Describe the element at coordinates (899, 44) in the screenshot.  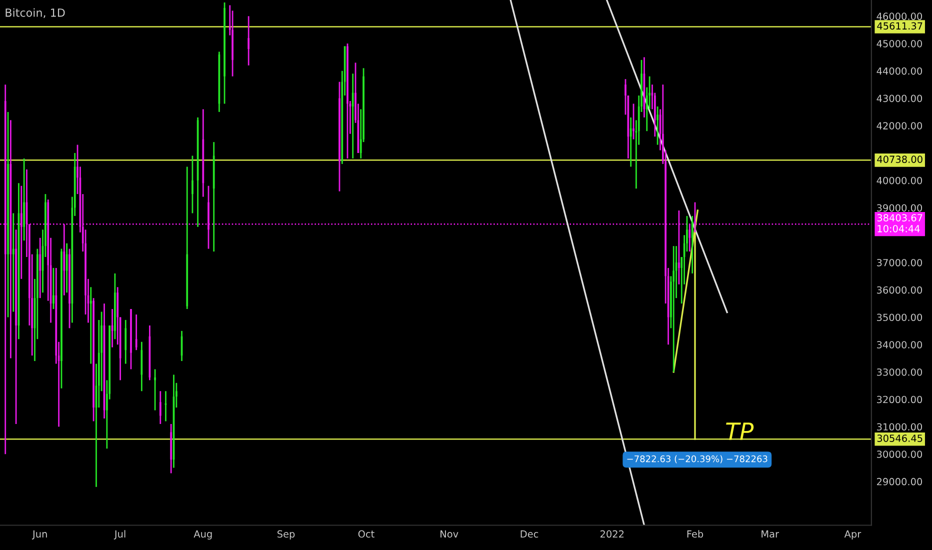
I see `y-tick-label: 45000.00` at that location.